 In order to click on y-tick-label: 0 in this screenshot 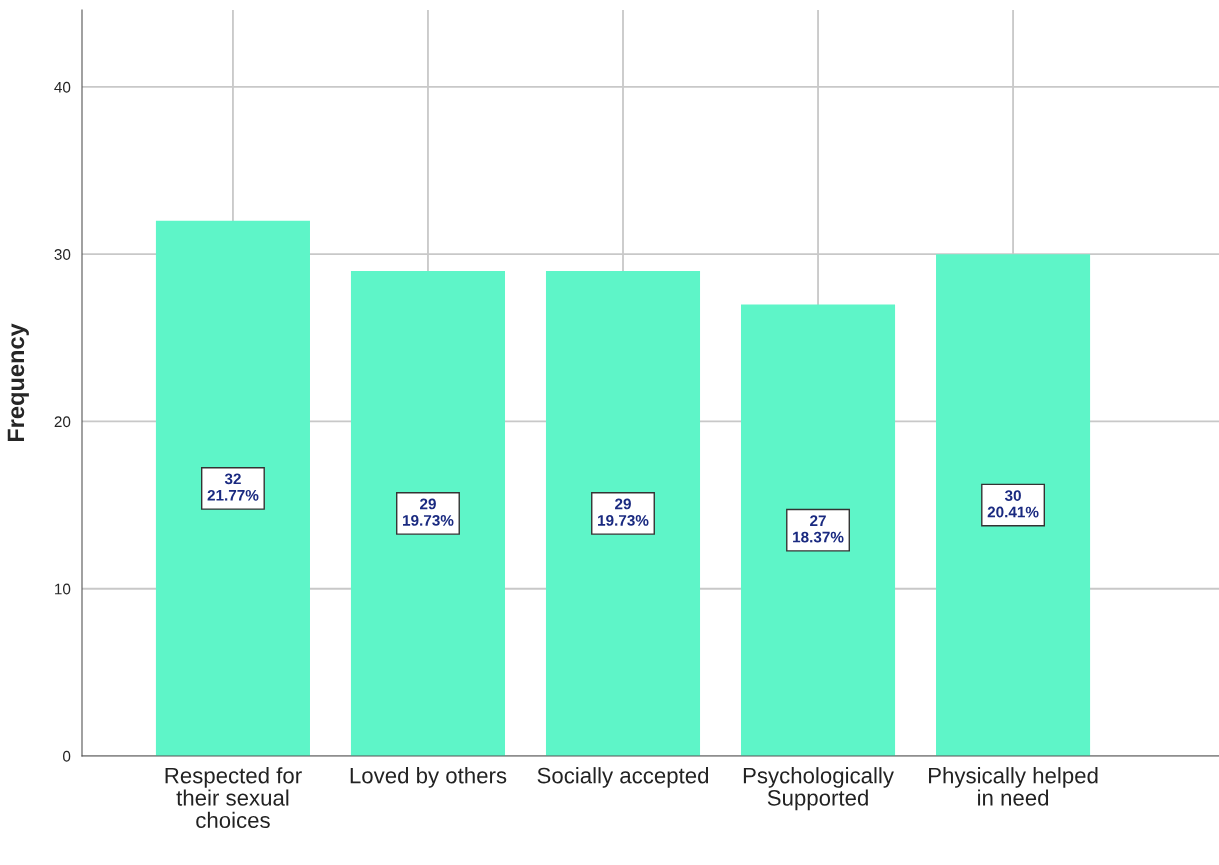, I will do `click(66, 756)`.